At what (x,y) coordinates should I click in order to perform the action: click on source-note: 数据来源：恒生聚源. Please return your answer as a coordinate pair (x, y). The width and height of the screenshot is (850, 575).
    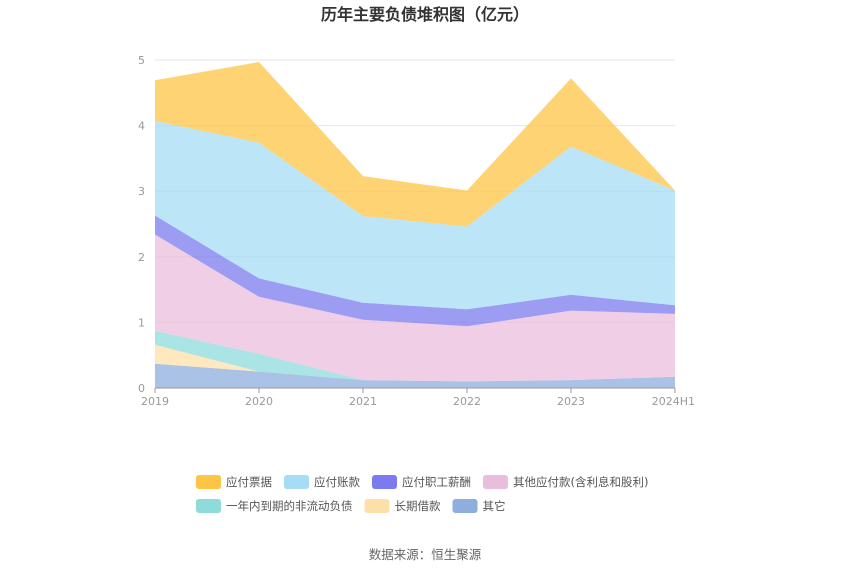
    Looking at the image, I should click on (425, 554).